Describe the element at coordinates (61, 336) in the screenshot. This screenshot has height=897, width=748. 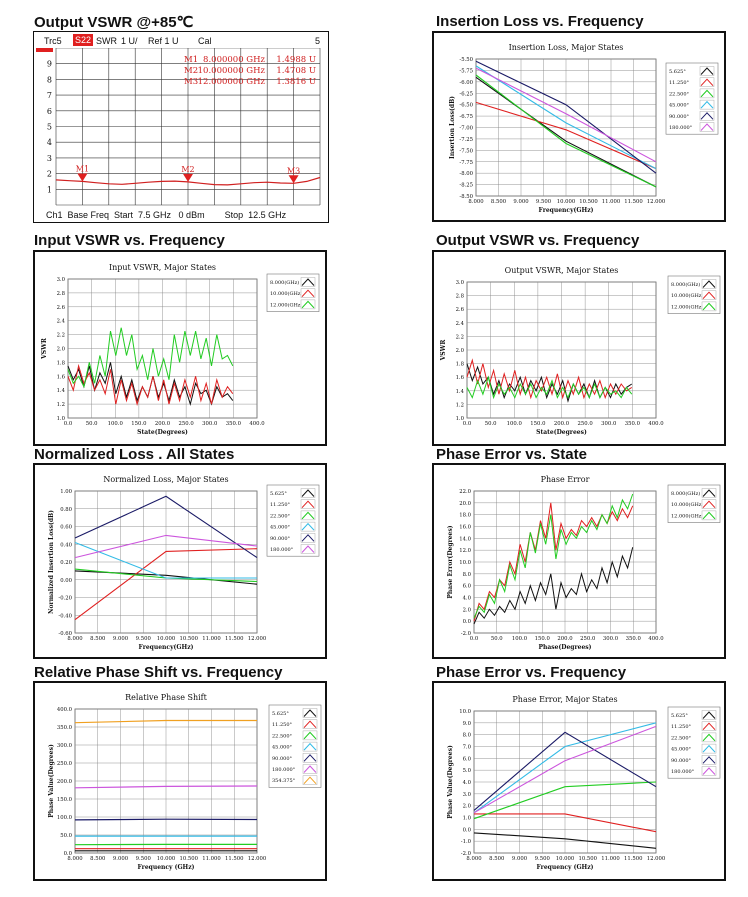
I see `ytick-label: 2.2` at that location.